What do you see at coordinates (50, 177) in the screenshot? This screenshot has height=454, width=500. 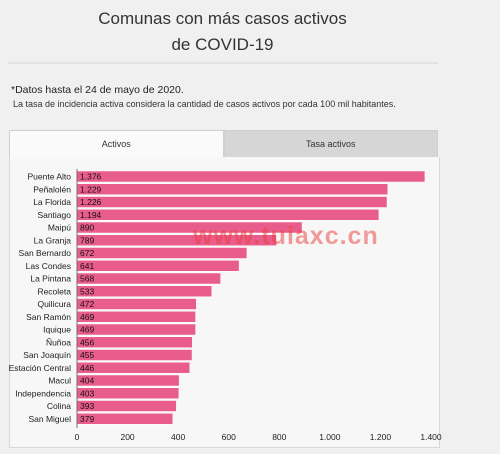 I see `category-label: Puente Alto` at bounding box center [50, 177].